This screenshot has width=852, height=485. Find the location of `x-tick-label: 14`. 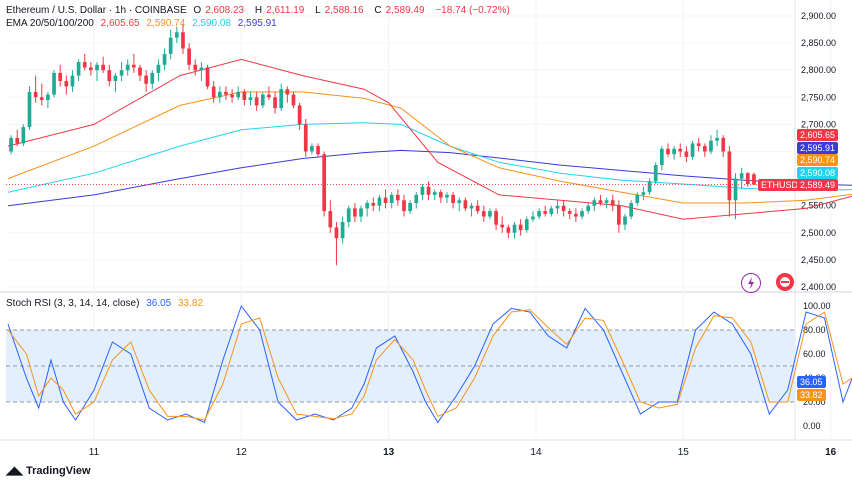

x-tick-label: 14 is located at coordinates (536, 452).